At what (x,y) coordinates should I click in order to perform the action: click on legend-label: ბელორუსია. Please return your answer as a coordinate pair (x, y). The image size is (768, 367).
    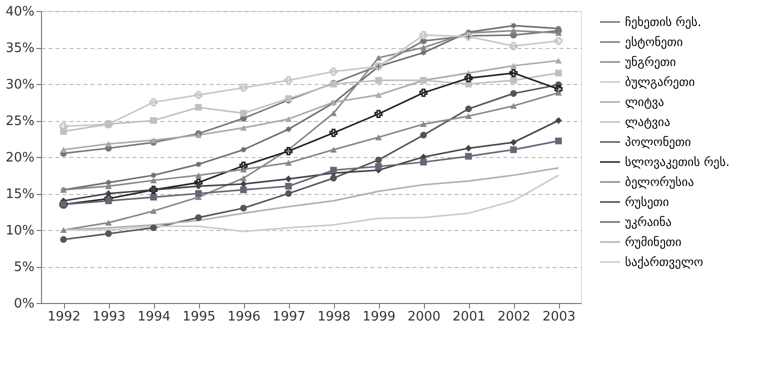
    Looking at the image, I should click on (659, 182).